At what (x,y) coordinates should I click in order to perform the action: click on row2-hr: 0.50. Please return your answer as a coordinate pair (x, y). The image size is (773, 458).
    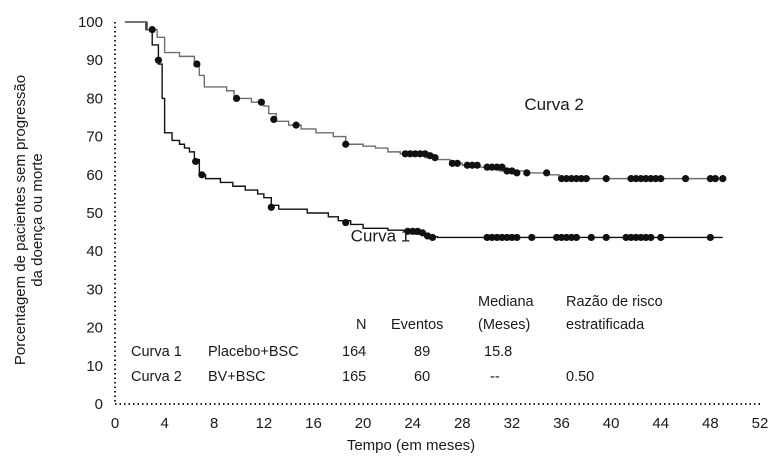
    Looking at the image, I should click on (580, 377).